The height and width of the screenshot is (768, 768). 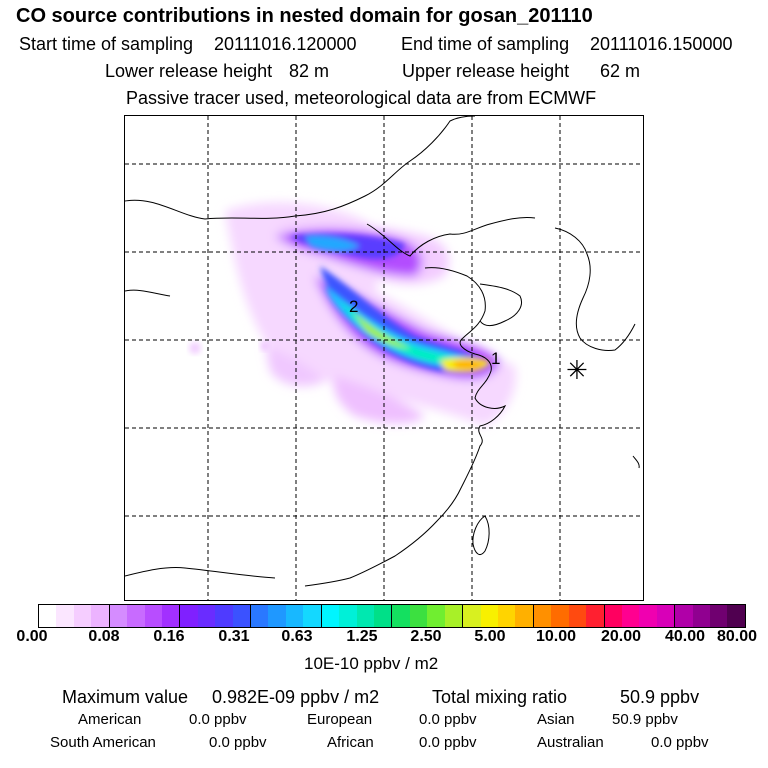 What do you see at coordinates (353, 306) in the screenshot?
I see `source-marker-2: 2` at bounding box center [353, 306].